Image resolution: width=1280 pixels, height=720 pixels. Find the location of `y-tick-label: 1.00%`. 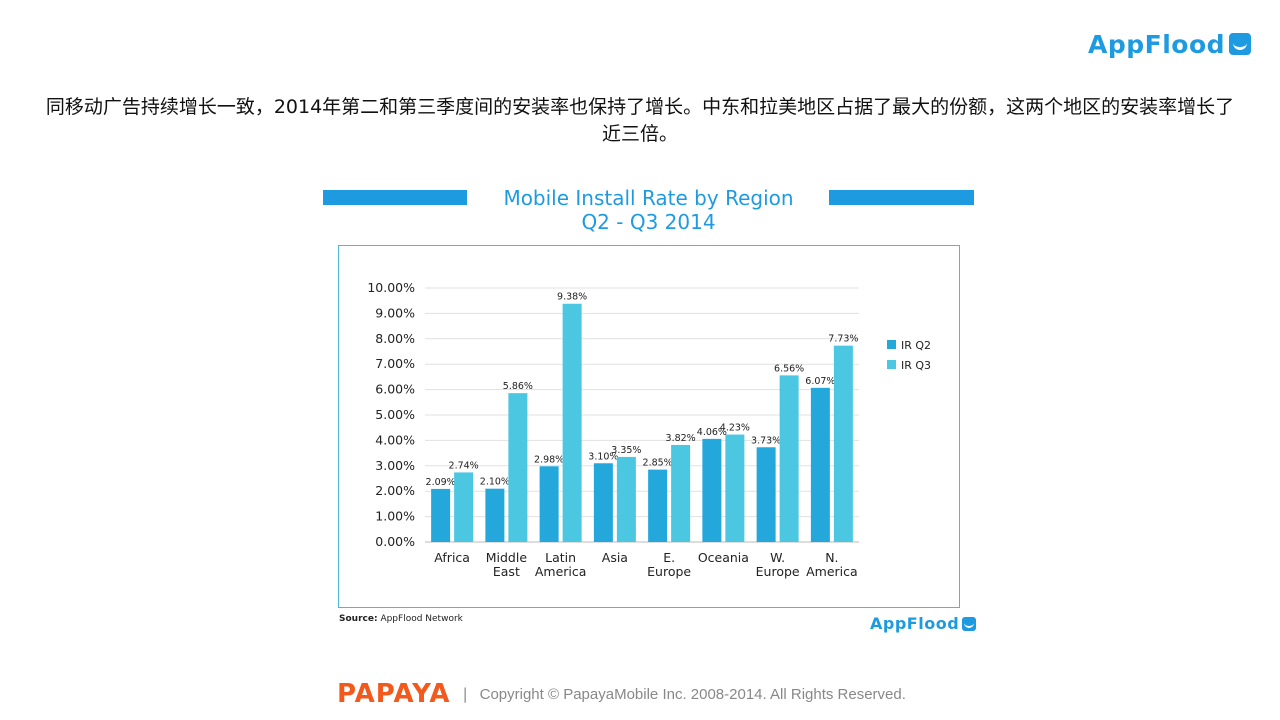

y-tick-label: 1.00% is located at coordinates (395, 516).